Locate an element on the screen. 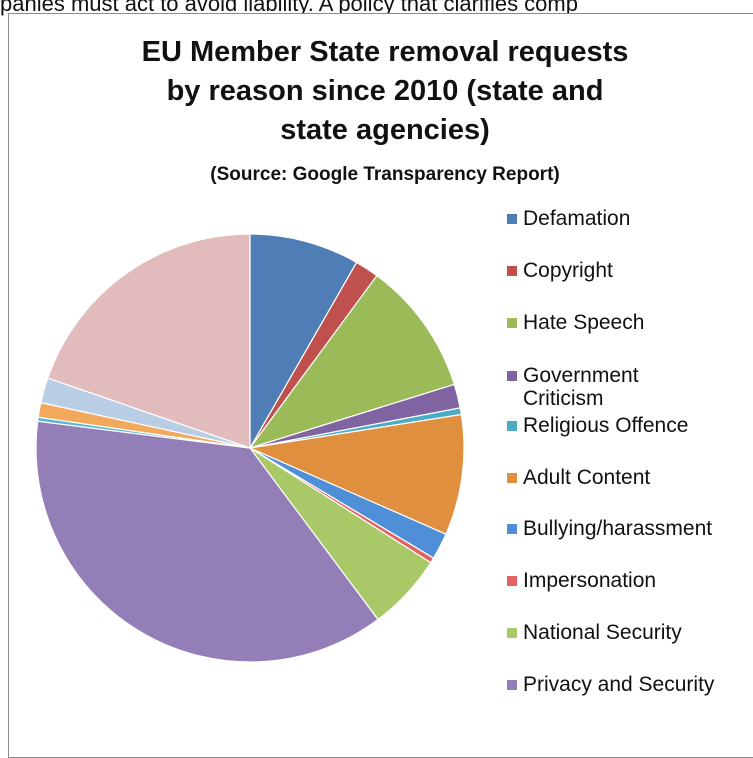 The width and height of the screenshot is (753, 758). legend-label-impersonation: Impersonation is located at coordinates (590, 580).